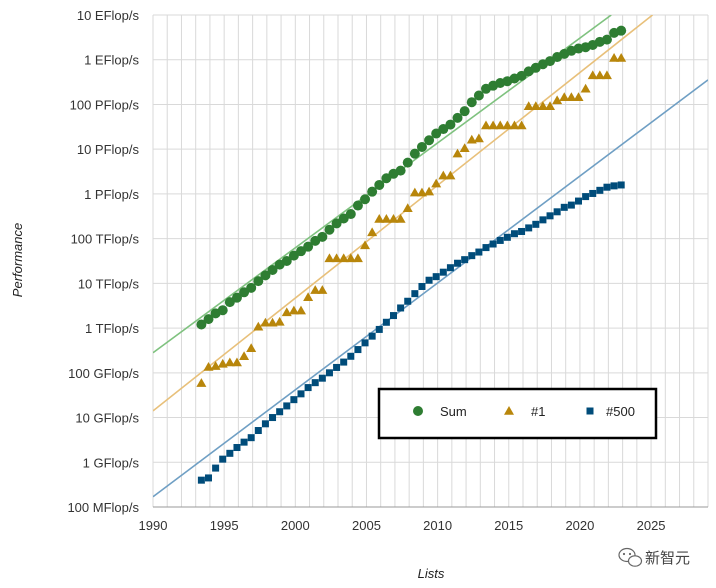 This screenshot has height=588, width=716. I want to click on x-tick-label: 2015, so click(508, 525).